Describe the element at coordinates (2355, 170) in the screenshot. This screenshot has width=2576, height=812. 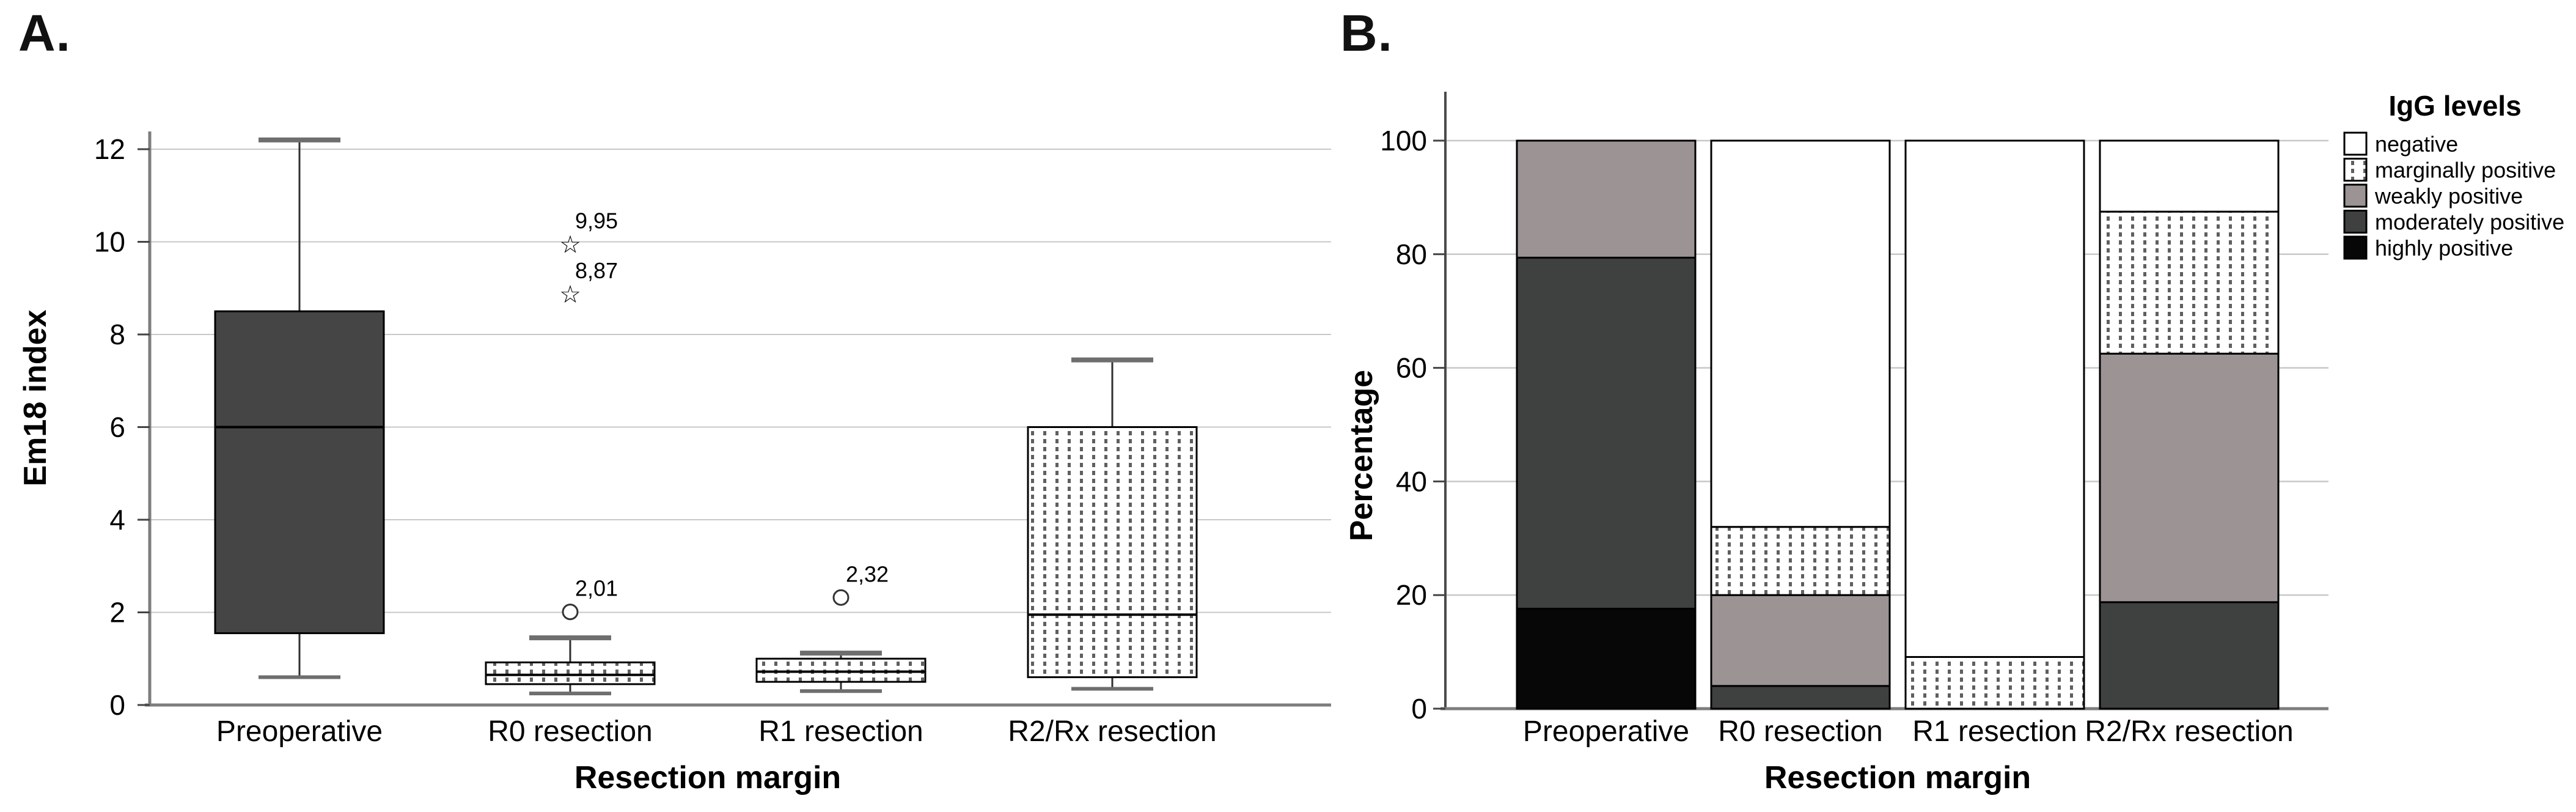
I see `legend-swatch-marginal` at that location.